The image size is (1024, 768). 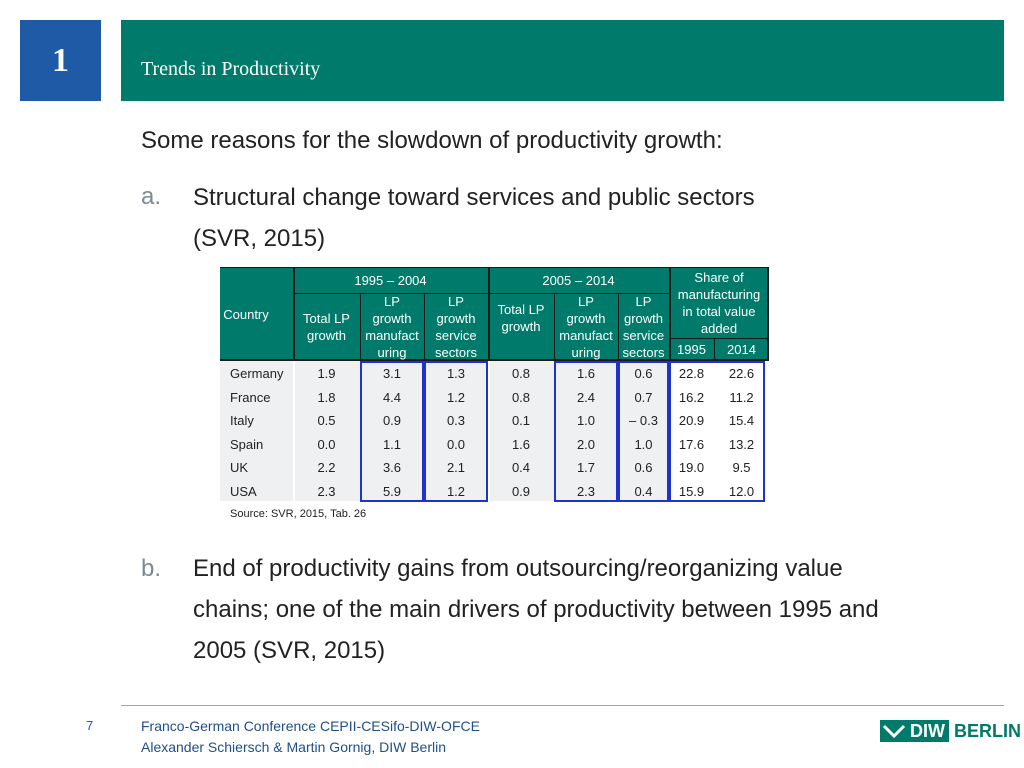 I want to click on table-cell: 0.3, so click(x=456, y=420).